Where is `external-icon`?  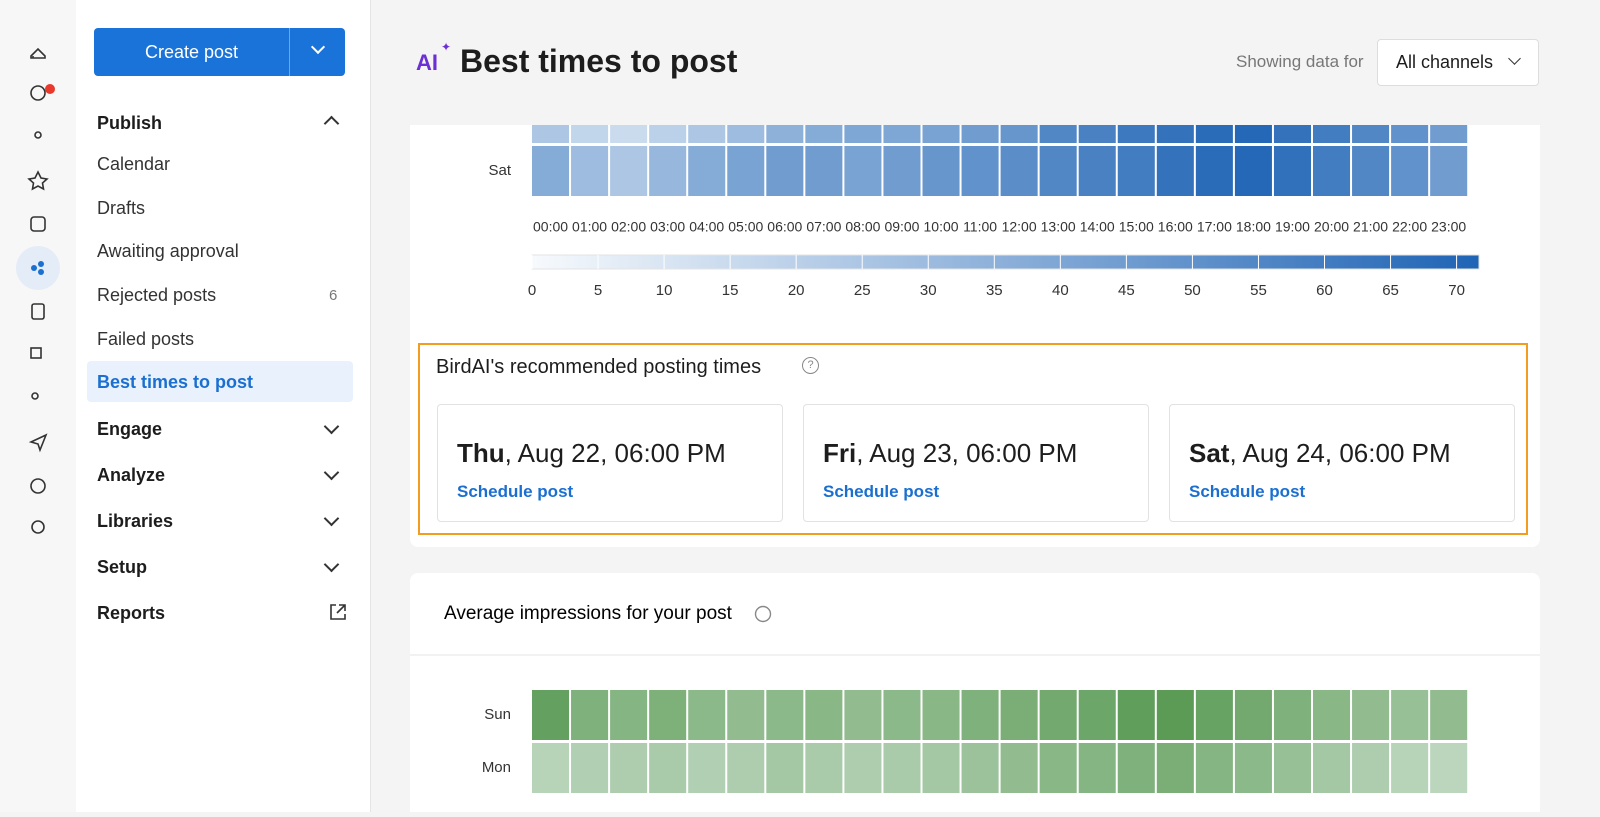 external-icon is located at coordinates (338, 612).